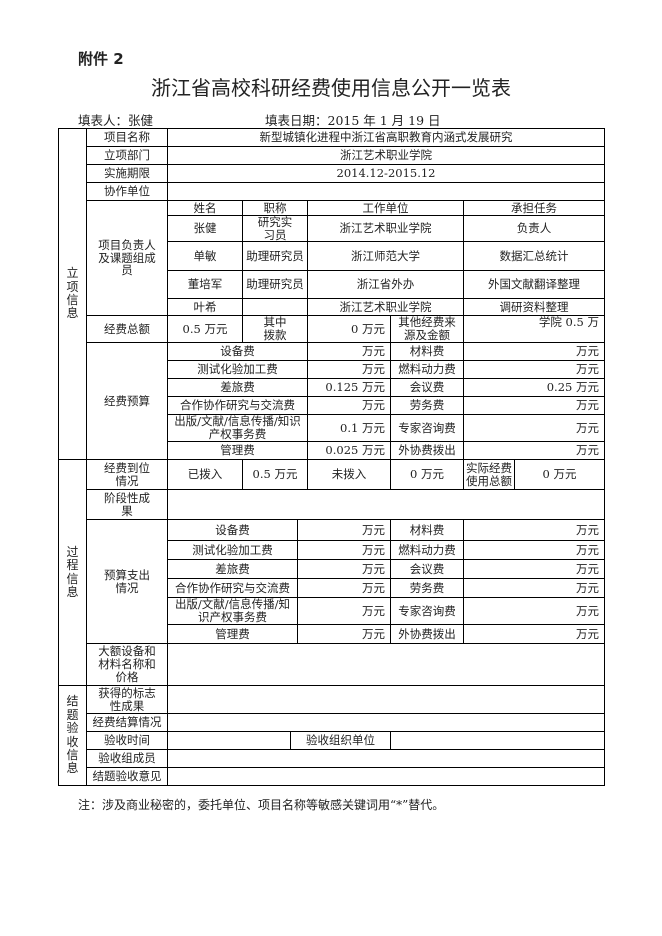  Describe the element at coordinates (385, 256) in the screenshot. I see `member-unit: 浙江师范大学` at that location.